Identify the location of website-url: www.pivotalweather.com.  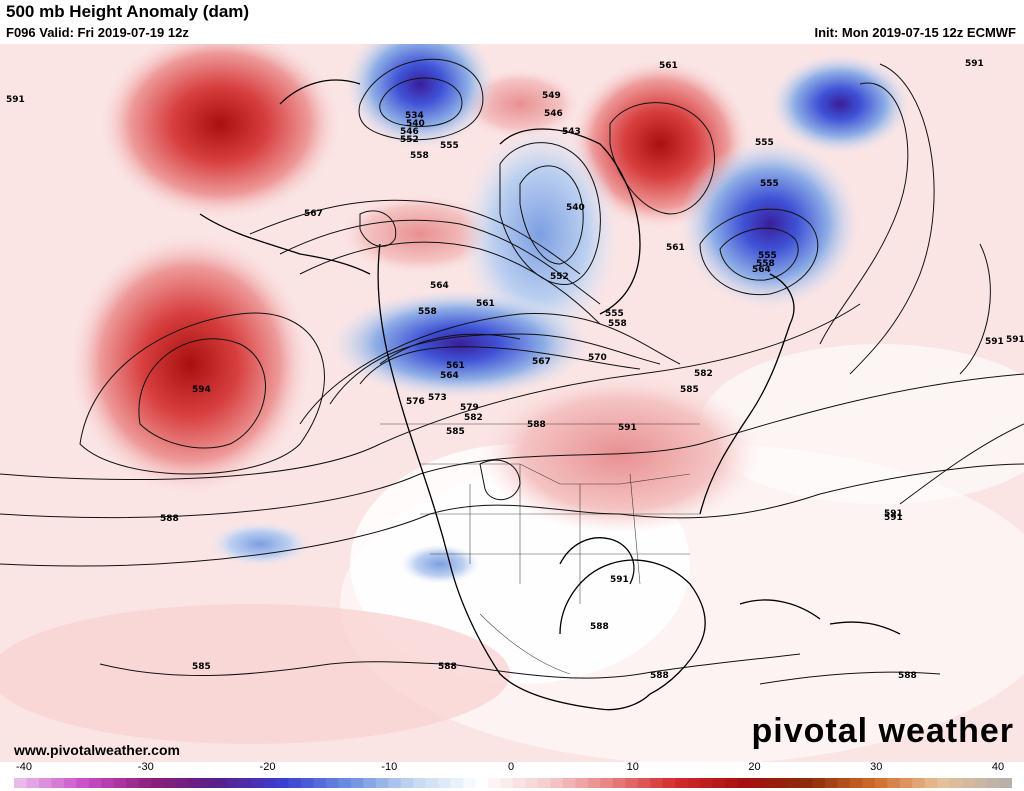
(97, 750).